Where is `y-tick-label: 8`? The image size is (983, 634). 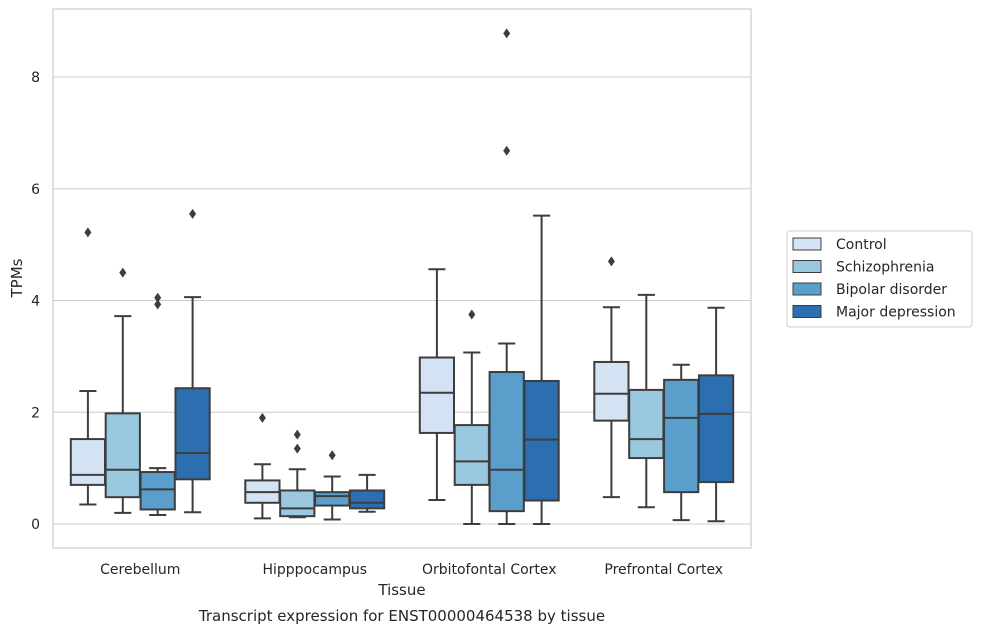 y-tick-label: 8 is located at coordinates (35, 78).